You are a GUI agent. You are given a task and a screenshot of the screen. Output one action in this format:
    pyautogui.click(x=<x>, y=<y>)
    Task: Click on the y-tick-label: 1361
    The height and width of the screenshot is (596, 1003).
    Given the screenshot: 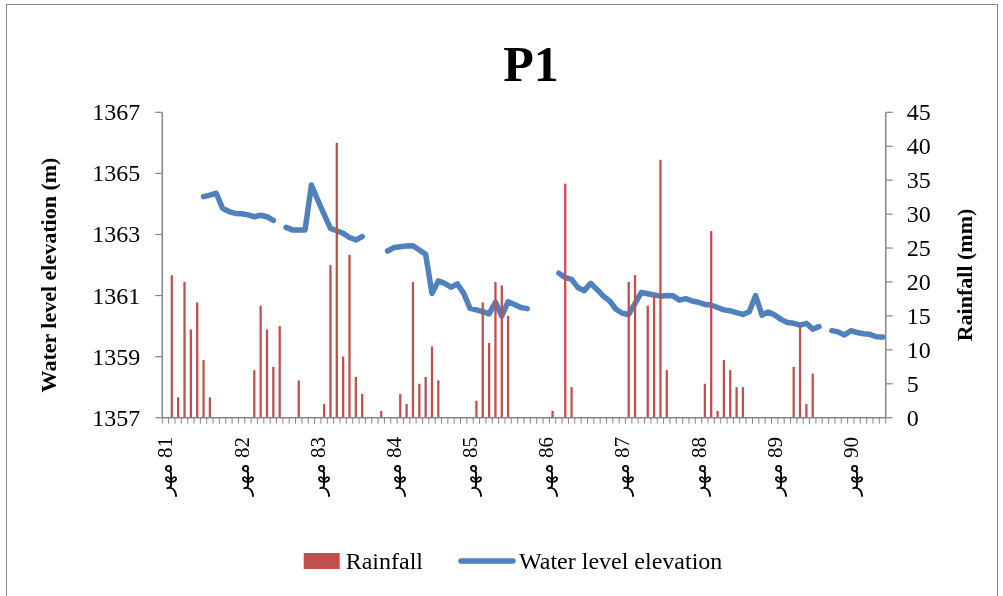 What is the action you would take?
    pyautogui.click(x=116, y=295)
    